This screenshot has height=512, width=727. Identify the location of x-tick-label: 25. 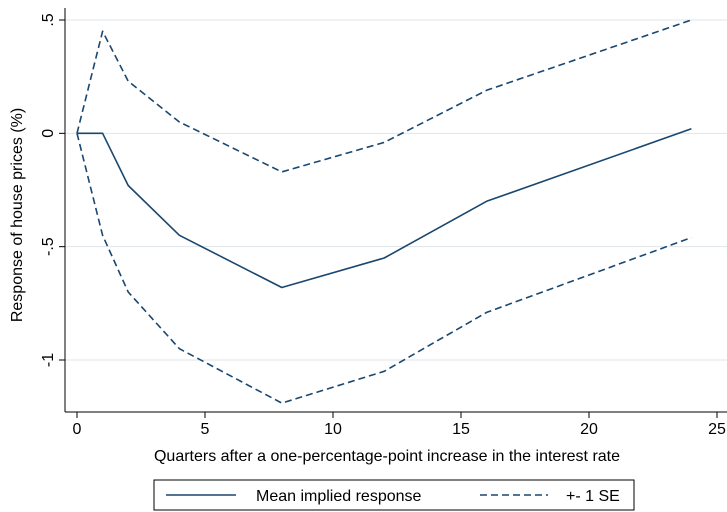
(717, 429).